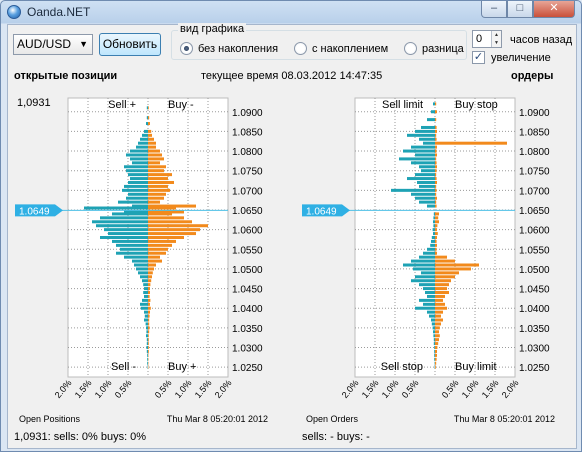 The image size is (582, 452). What do you see at coordinates (434, 48) in the screenshot?
I see `radio-difference: разница` at bounding box center [434, 48].